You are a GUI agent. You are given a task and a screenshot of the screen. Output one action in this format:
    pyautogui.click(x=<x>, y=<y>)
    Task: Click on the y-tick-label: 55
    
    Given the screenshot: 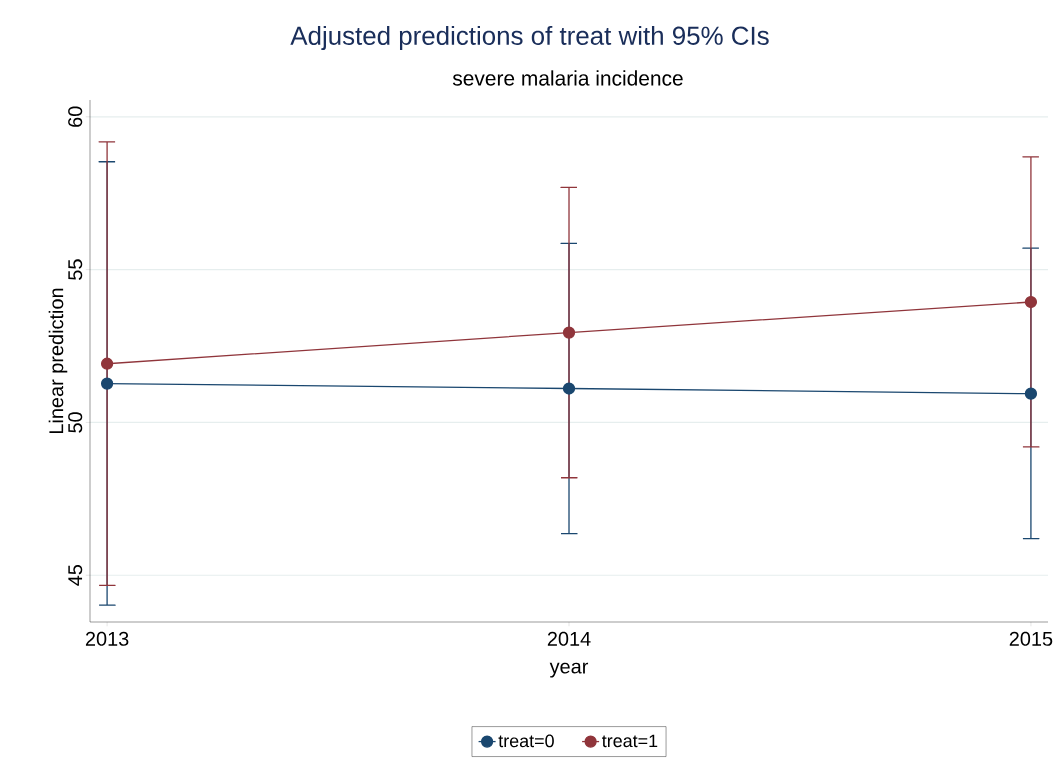 What is the action you would take?
    pyautogui.click(x=75, y=269)
    